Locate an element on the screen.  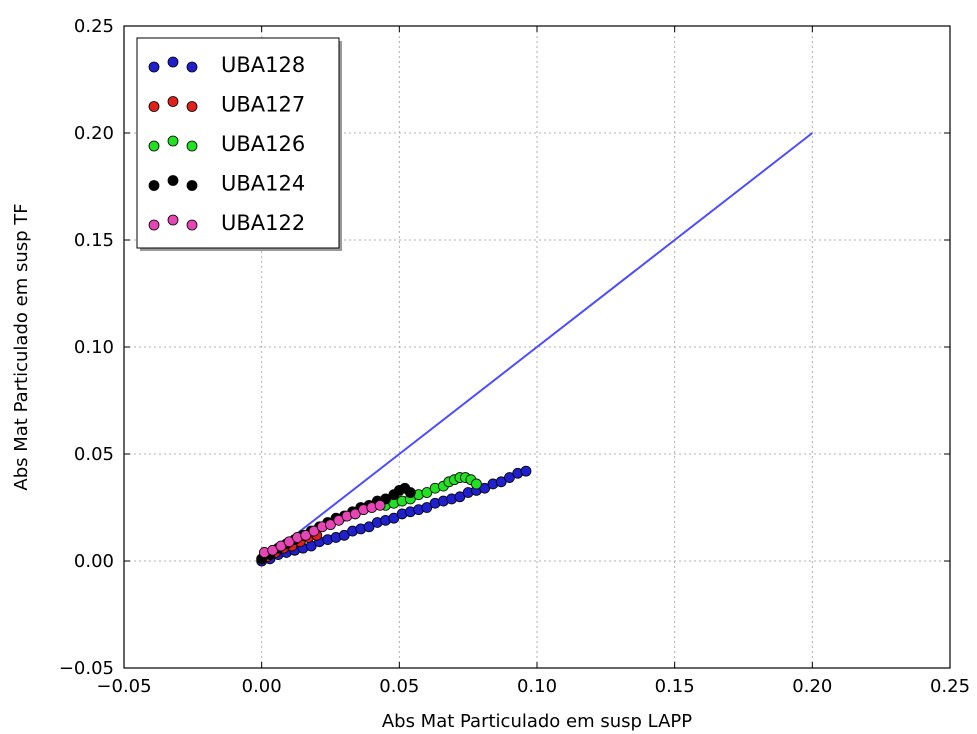
y-tick-label: 0.05 is located at coordinates (94, 454).